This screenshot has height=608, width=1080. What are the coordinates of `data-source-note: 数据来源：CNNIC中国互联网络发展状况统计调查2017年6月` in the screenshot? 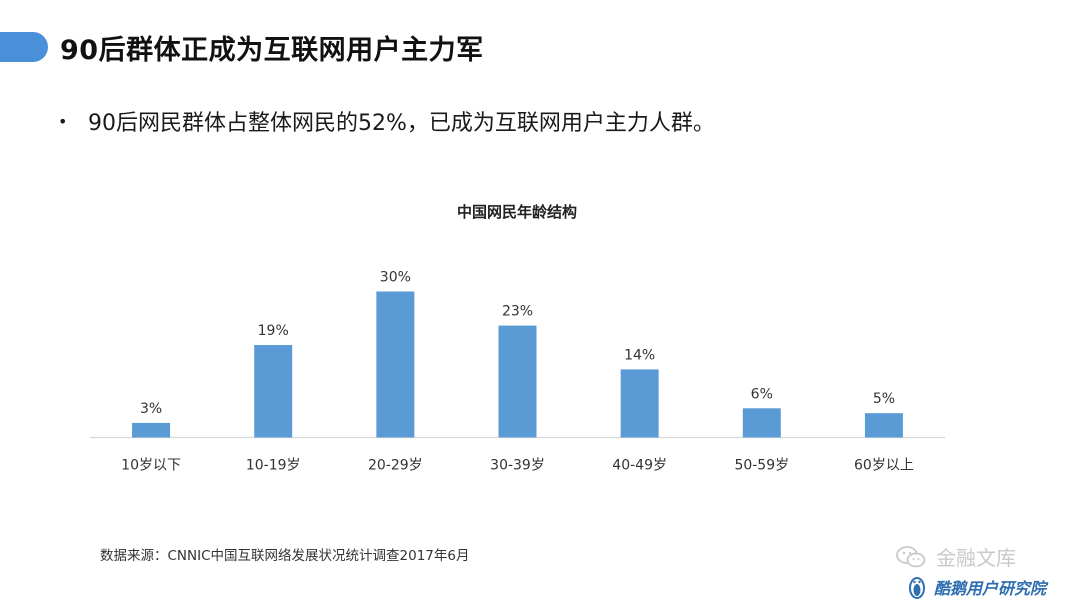 It's located at (285, 556).